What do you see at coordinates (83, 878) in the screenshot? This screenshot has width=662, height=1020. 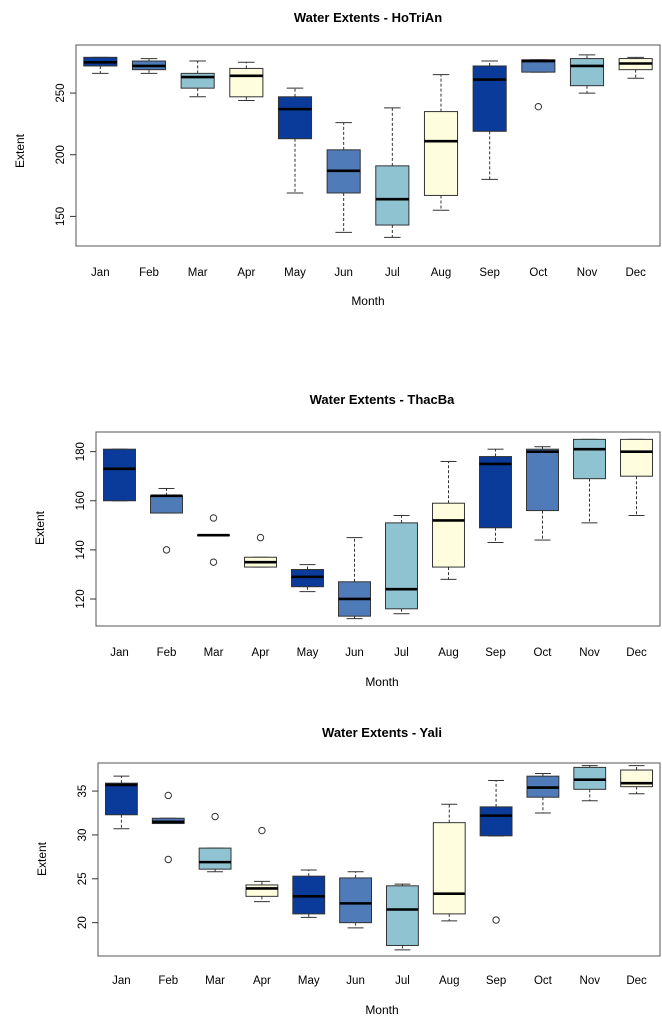 I see `y-tick-label: 25` at bounding box center [83, 878].